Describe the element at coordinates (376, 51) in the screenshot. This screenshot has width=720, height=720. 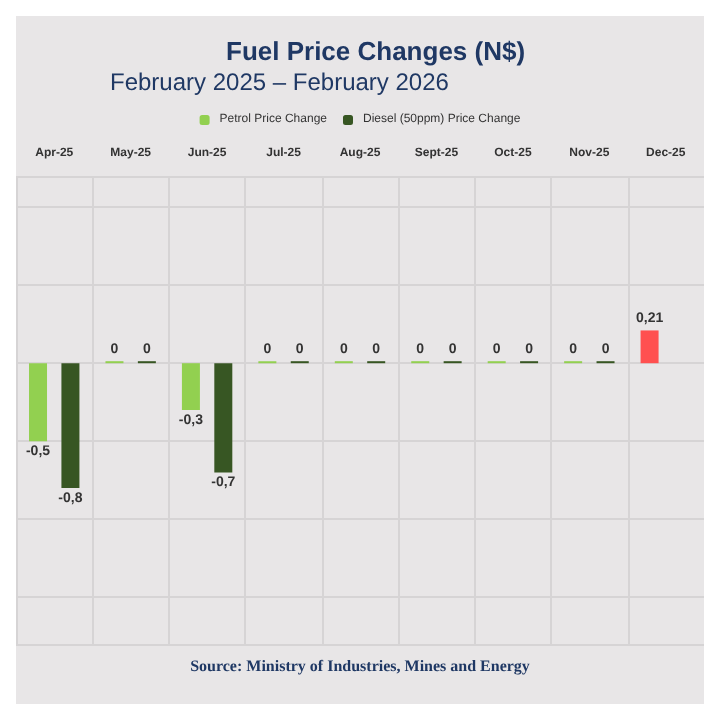
I see `chart-title: Fuel Price Changes (N$)` at that location.